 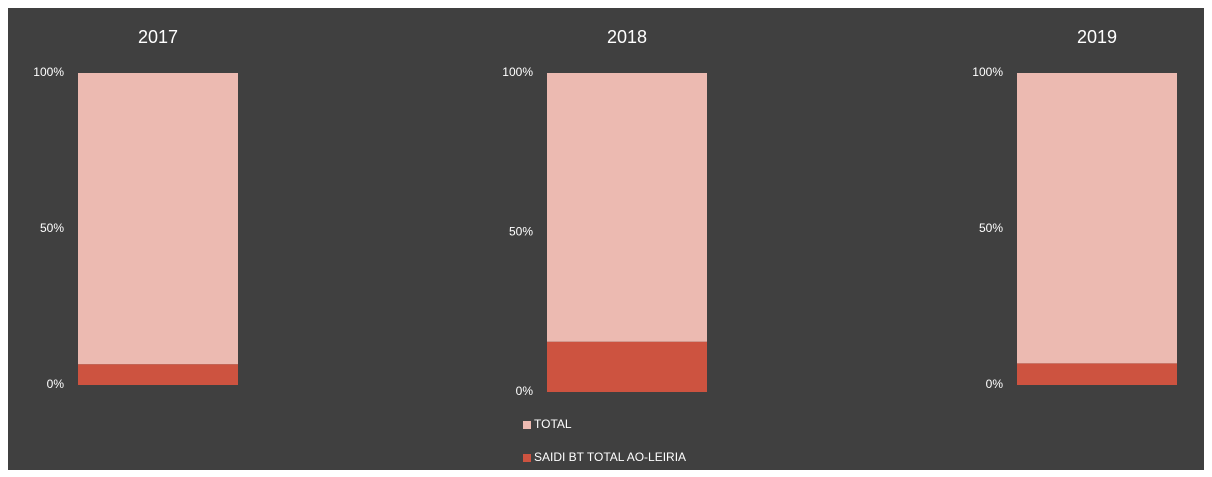 What do you see at coordinates (627, 37) in the screenshot?
I see `chart-title: 2018` at bounding box center [627, 37].